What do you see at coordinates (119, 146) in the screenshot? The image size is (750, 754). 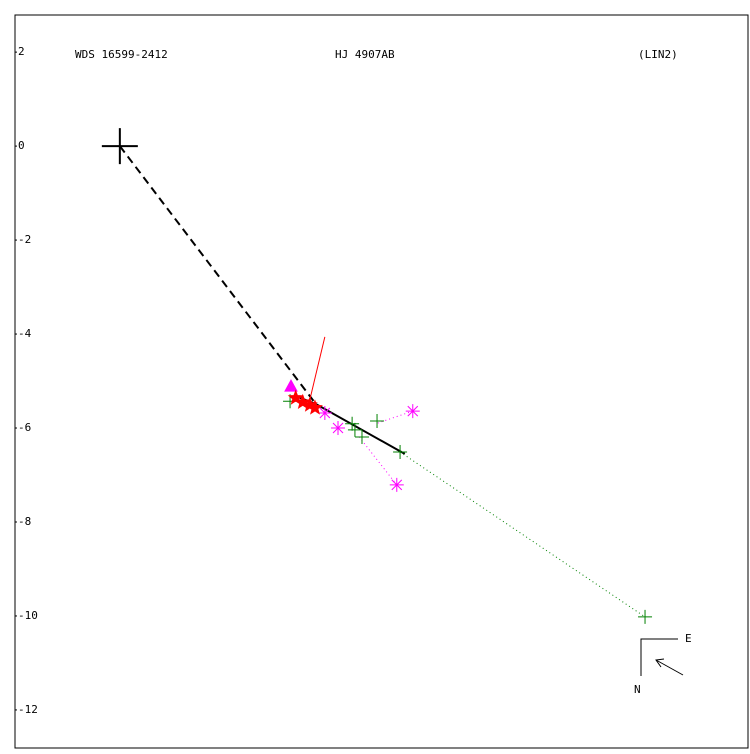 I see `primary-star` at bounding box center [119, 146].